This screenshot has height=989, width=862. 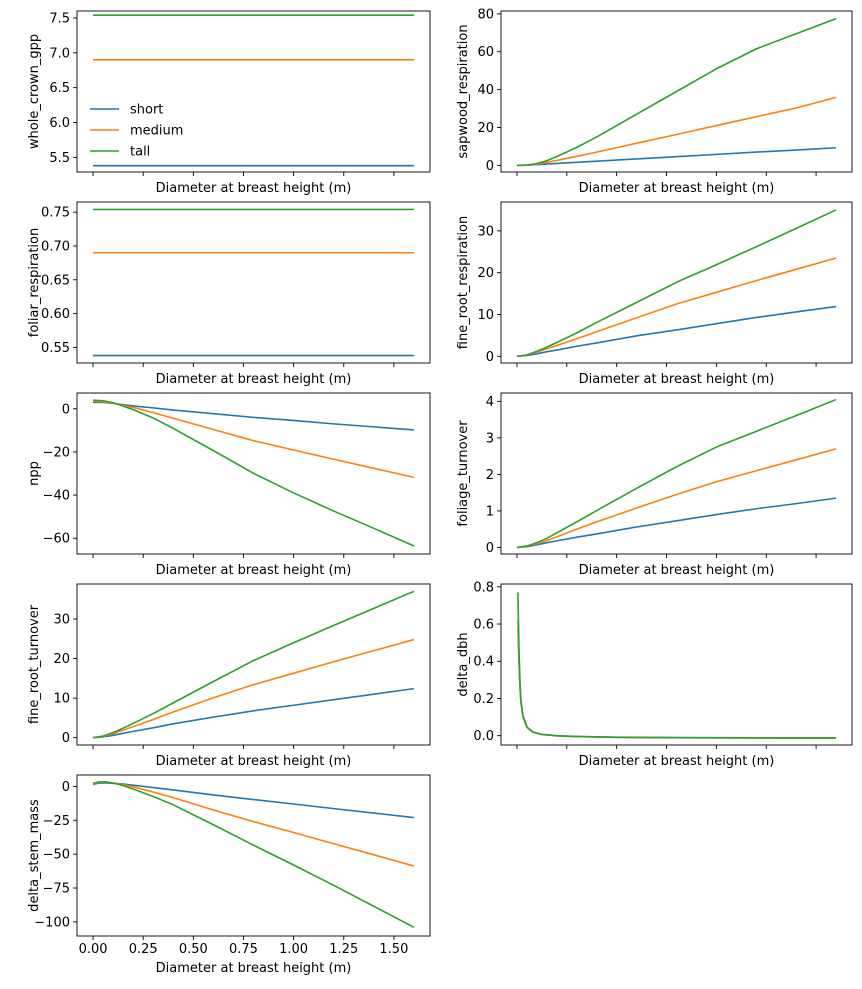 I want to click on y-axis-label: fine_root_respiration, so click(x=463, y=282).